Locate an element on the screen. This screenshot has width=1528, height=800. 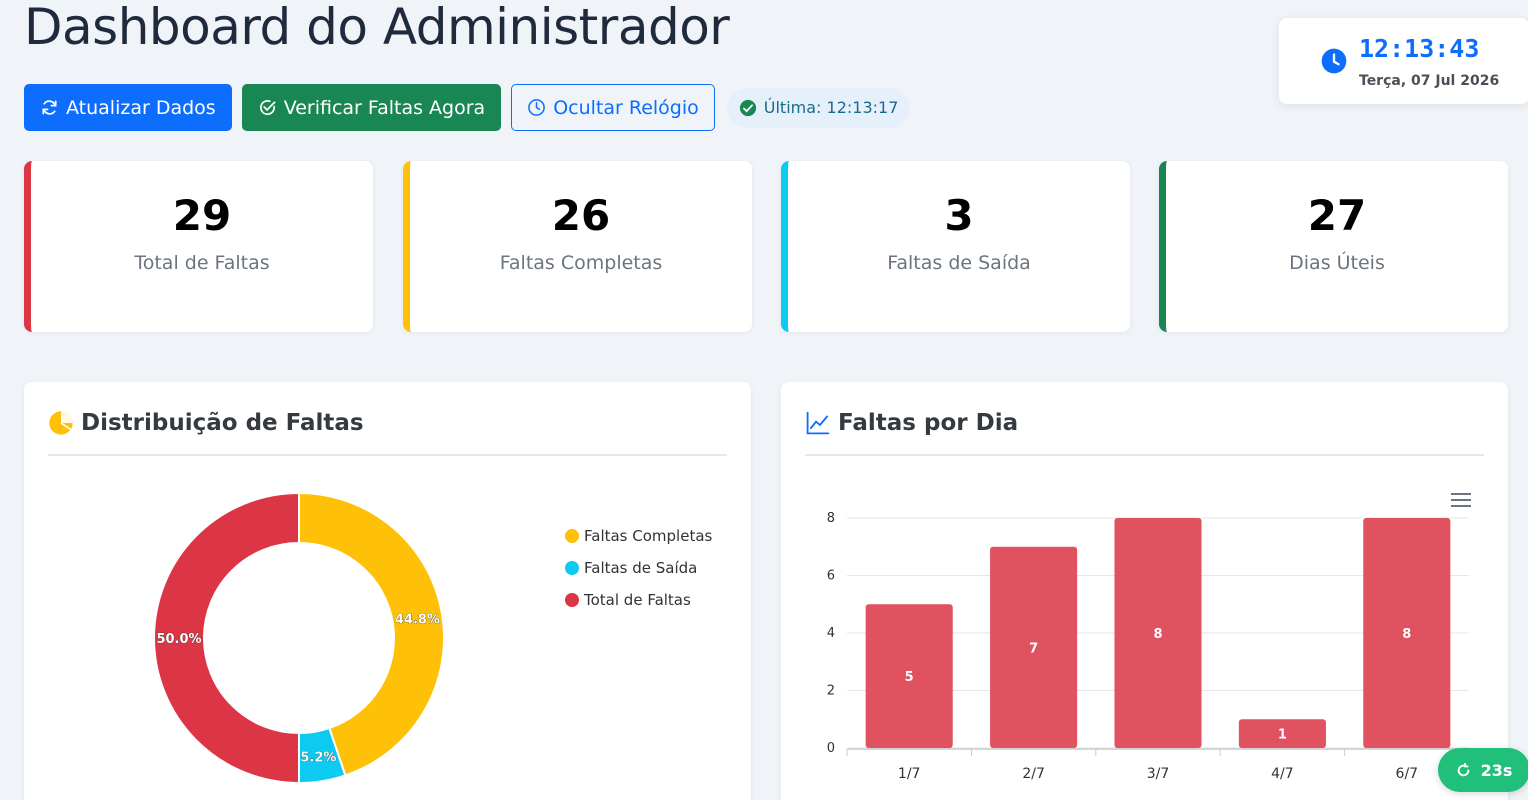
y-tick-label: 6 is located at coordinates (831, 576).